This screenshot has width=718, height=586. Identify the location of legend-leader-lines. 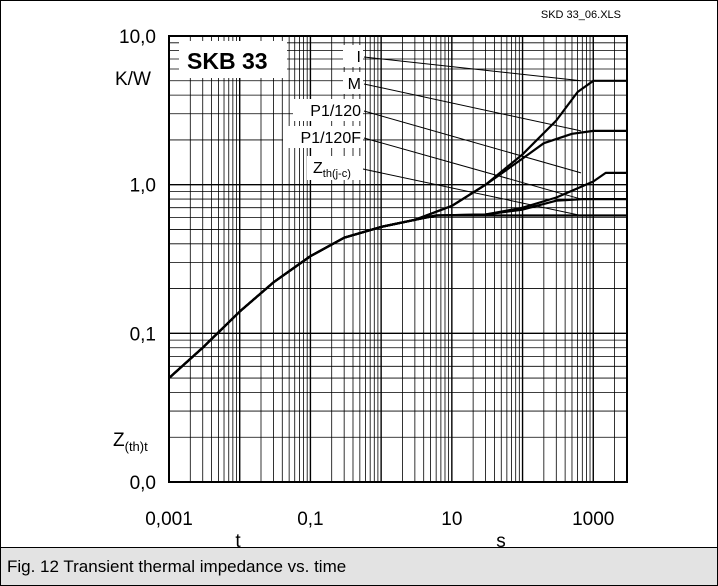
(472, 136).